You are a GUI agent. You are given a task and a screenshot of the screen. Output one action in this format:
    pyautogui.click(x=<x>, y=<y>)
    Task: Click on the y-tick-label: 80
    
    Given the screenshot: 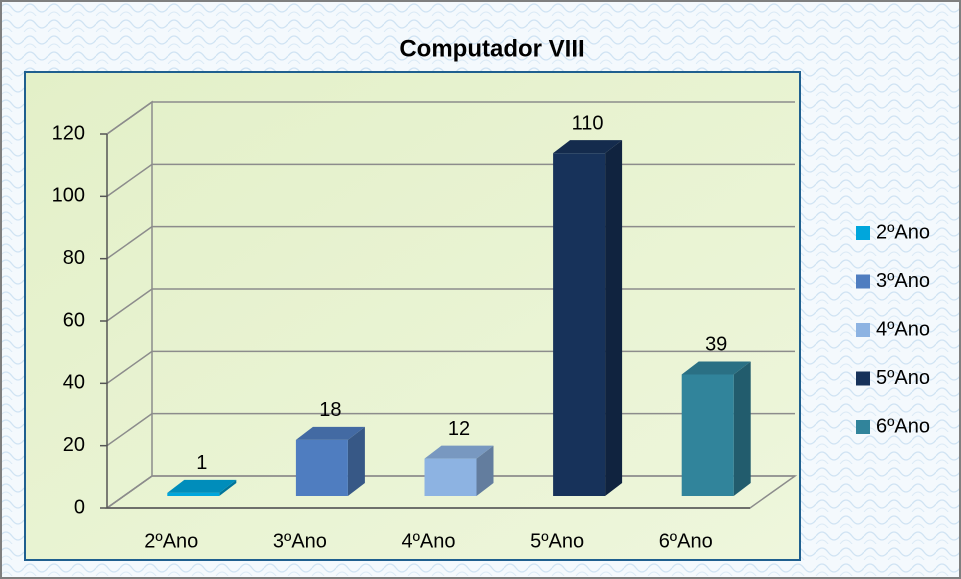 What is the action you would take?
    pyautogui.click(x=74, y=258)
    